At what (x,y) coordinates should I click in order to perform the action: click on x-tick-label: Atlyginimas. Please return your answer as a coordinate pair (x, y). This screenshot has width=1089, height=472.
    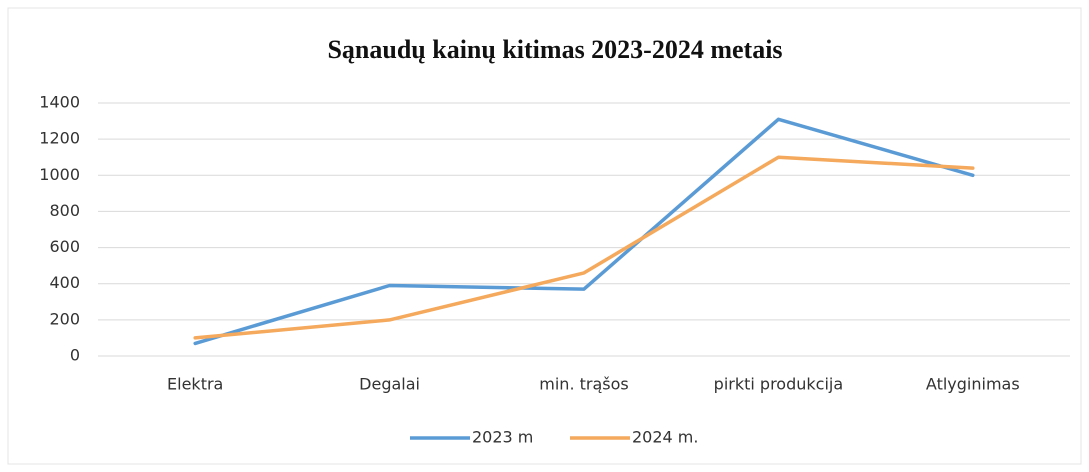
    Looking at the image, I should click on (973, 384).